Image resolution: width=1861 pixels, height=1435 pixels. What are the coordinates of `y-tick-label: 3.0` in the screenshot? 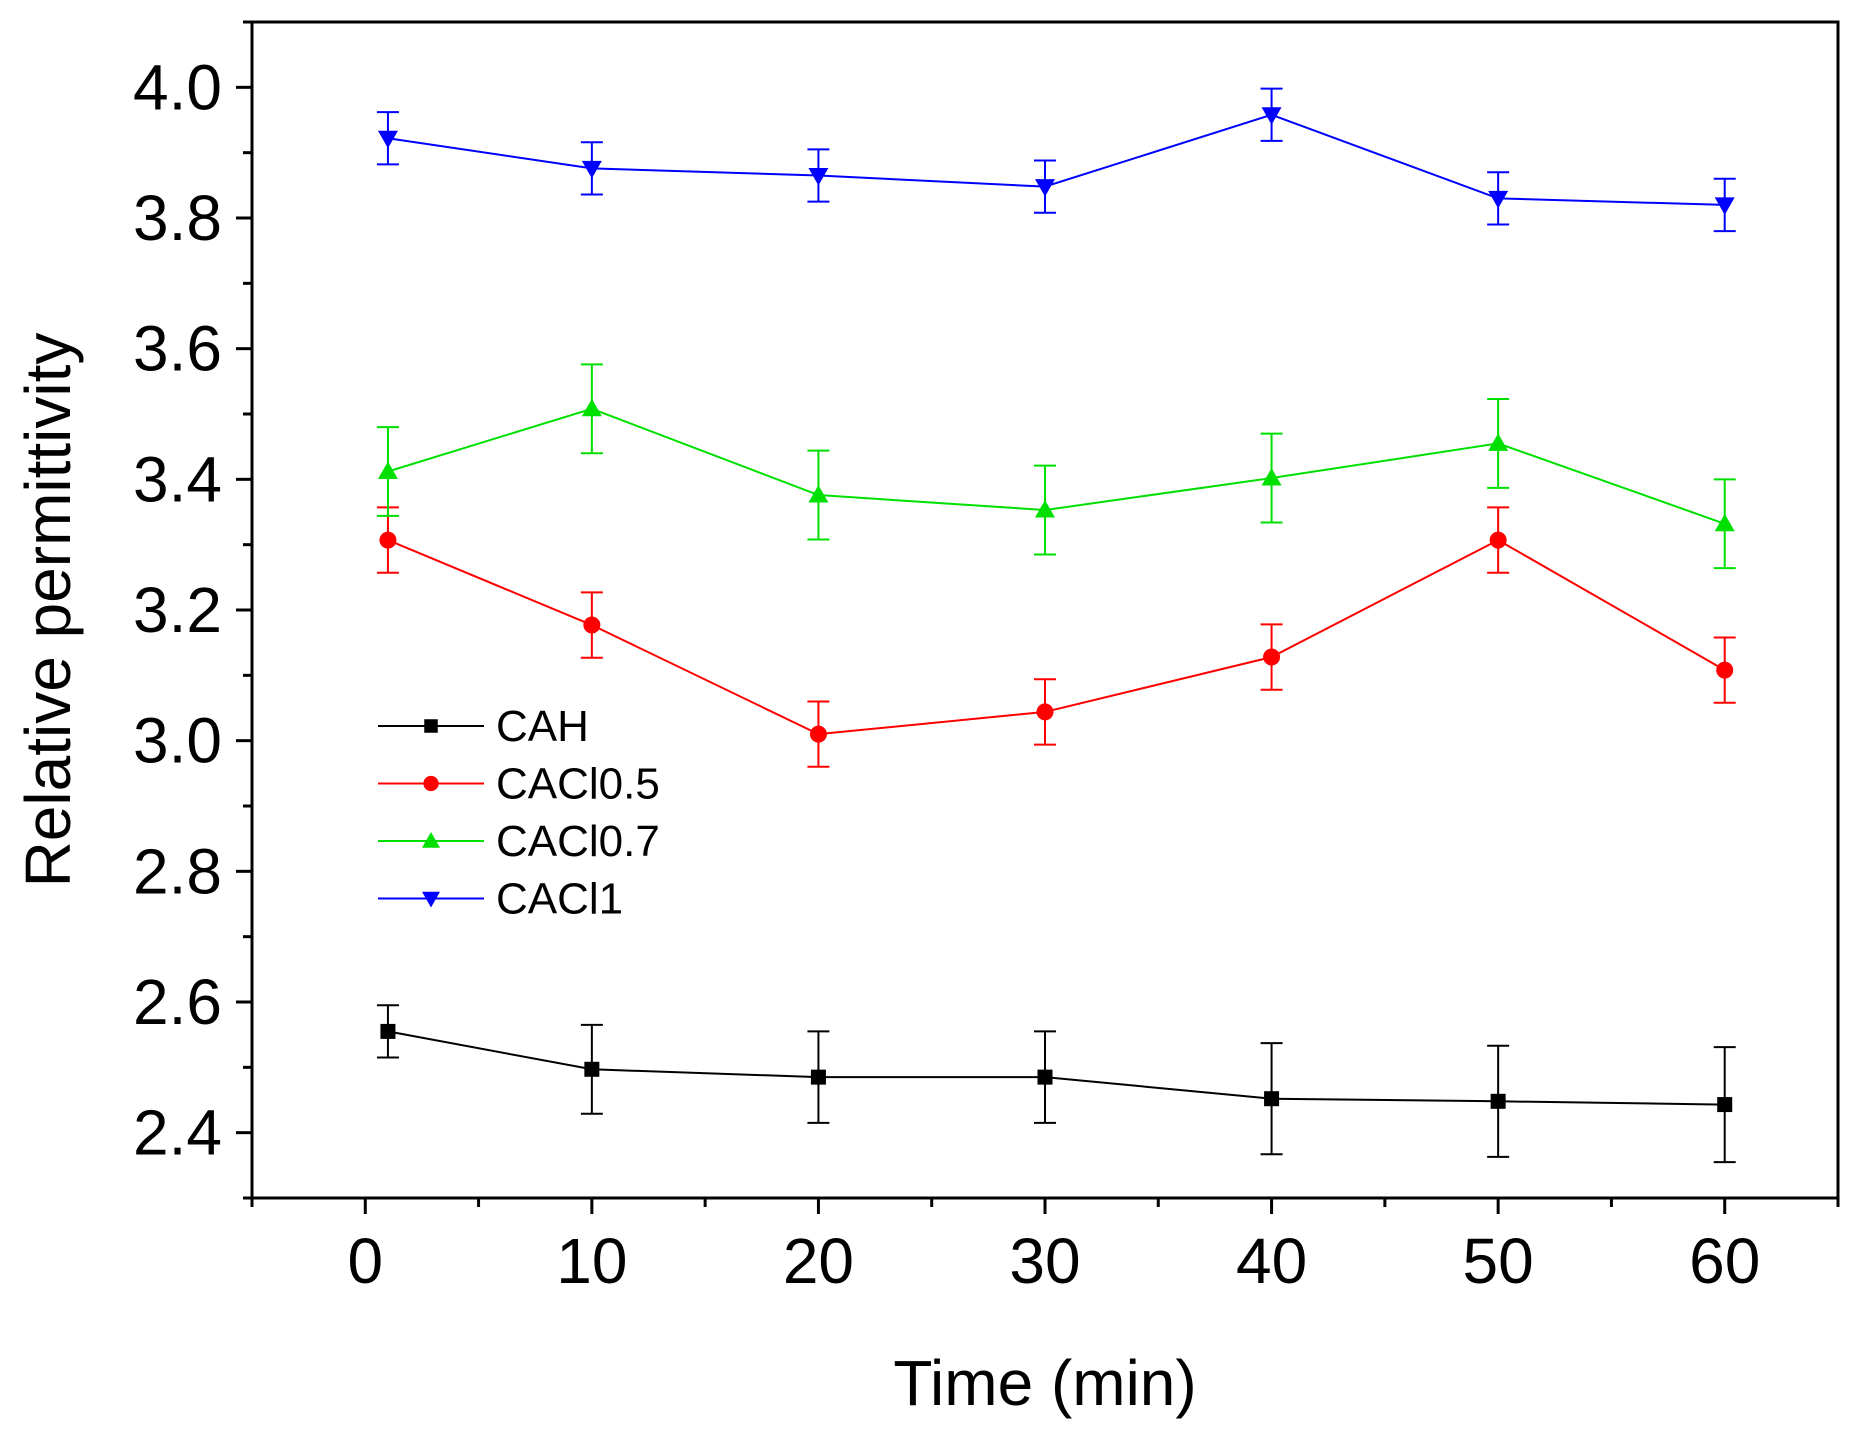 It's located at (177, 741).